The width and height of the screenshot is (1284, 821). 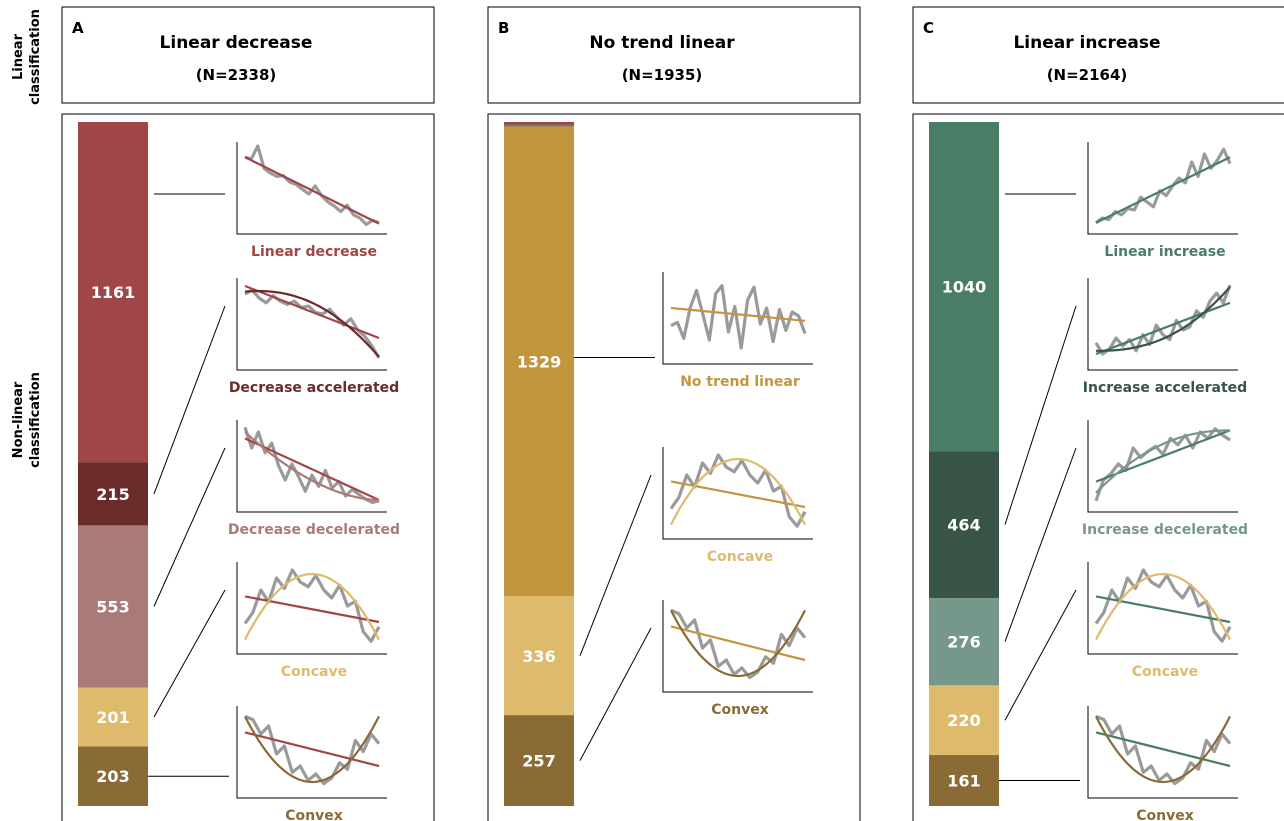 I want to click on thumbnail-c-convex: Convex, so click(x=1118, y=763).